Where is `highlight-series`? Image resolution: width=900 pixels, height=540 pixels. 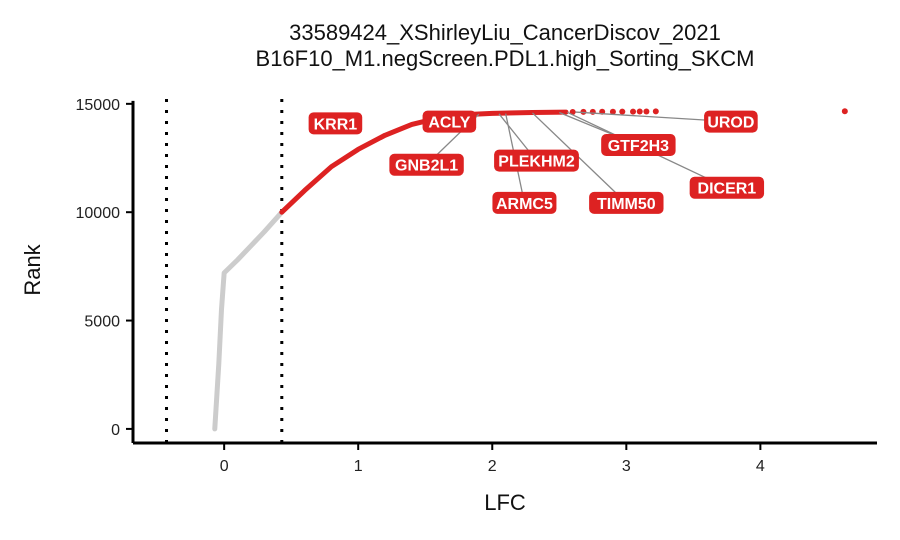
highlight-series is located at coordinates (424, 162).